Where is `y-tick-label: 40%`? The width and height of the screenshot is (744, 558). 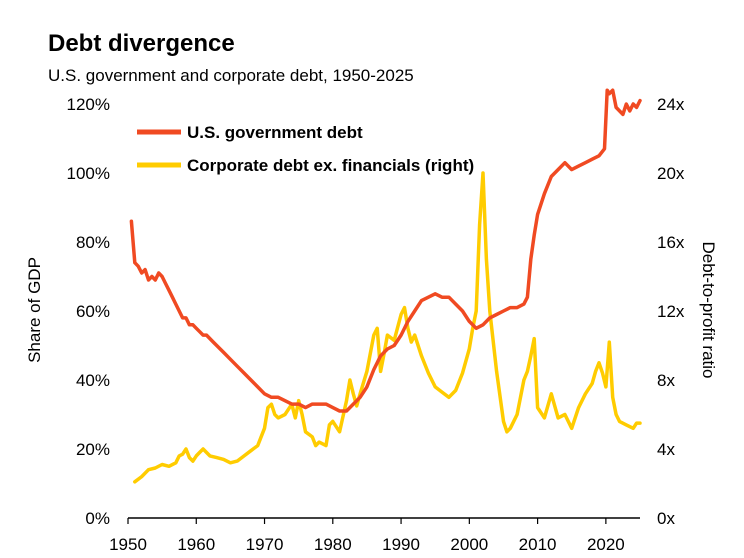 y-tick-label: 40% is located at coordinates (93, 380).